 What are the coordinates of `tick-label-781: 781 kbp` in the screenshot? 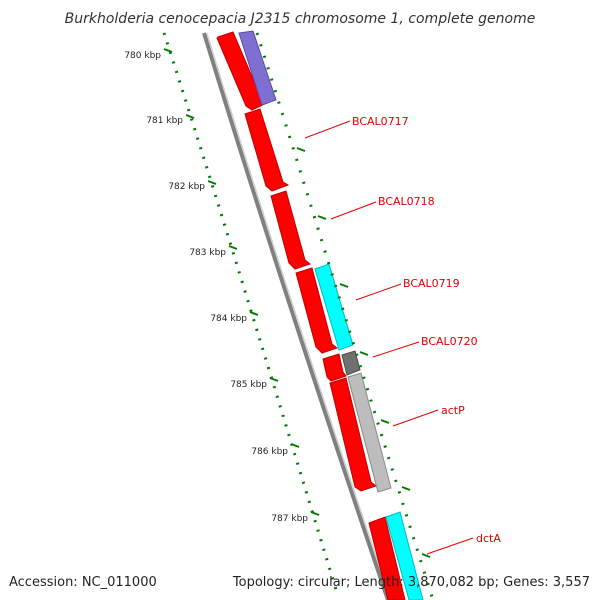 It's located at (164, 121).